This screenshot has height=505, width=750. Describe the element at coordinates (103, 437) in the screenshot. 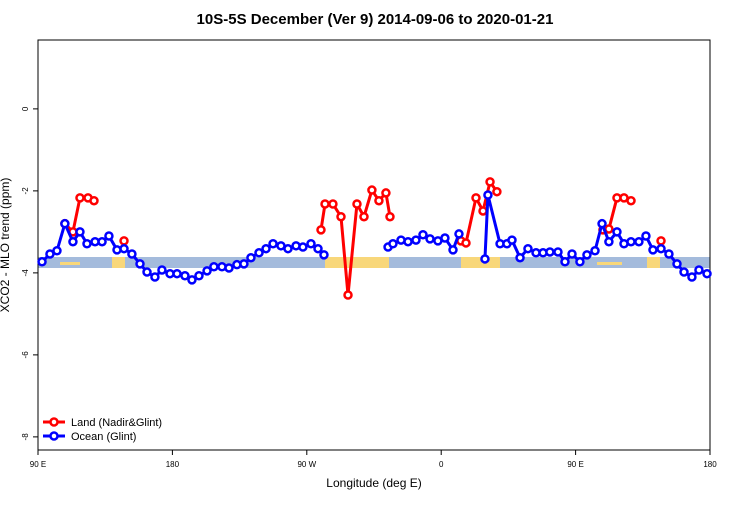

I see `legend-label: Ocean (Glint)` at that location.